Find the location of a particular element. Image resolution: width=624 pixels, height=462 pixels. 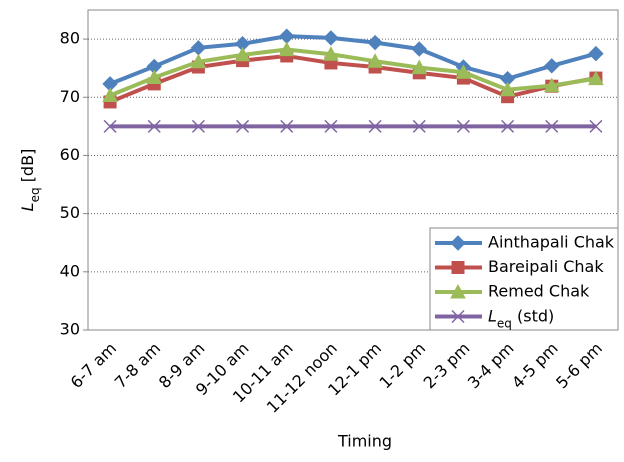

legend-label: Leq (std) is located at coordinates (521, 318).